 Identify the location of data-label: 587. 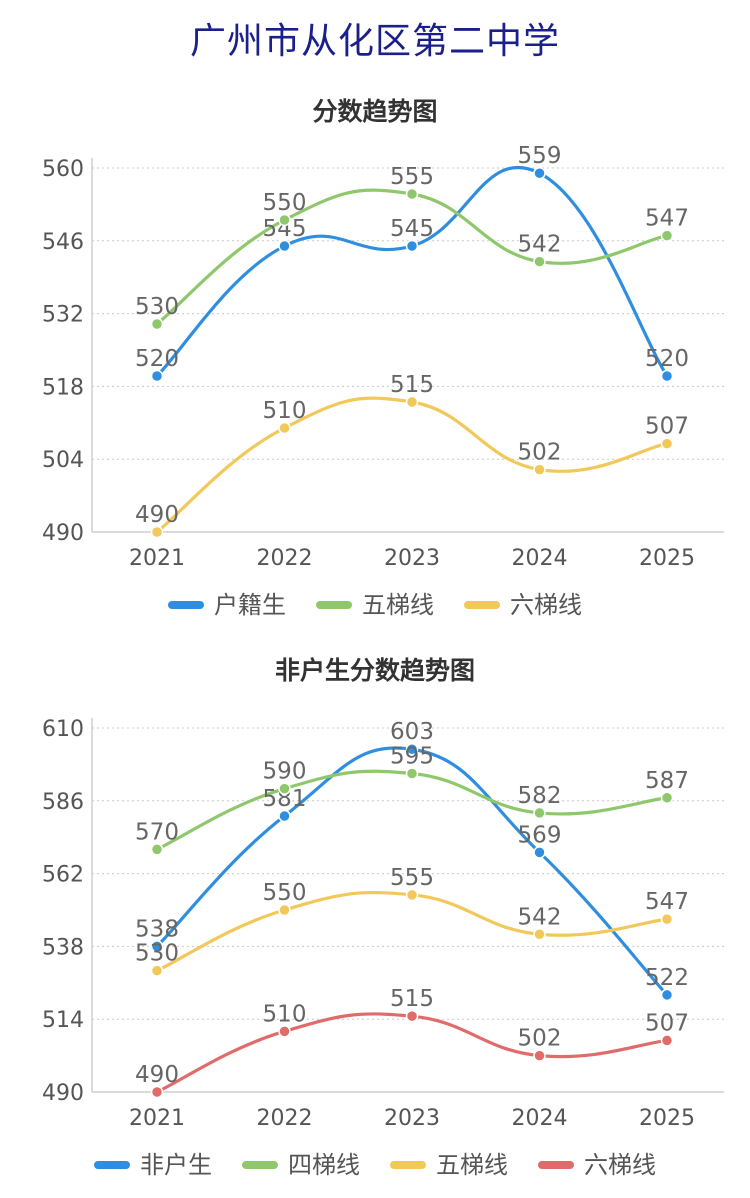
(667, 781).